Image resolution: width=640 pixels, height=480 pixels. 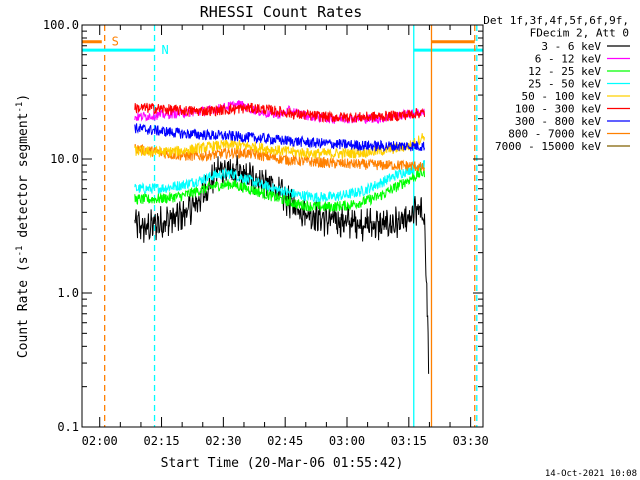 I want to click on chart-title: RHESSI Count Rates, so click(x=281, y=12).